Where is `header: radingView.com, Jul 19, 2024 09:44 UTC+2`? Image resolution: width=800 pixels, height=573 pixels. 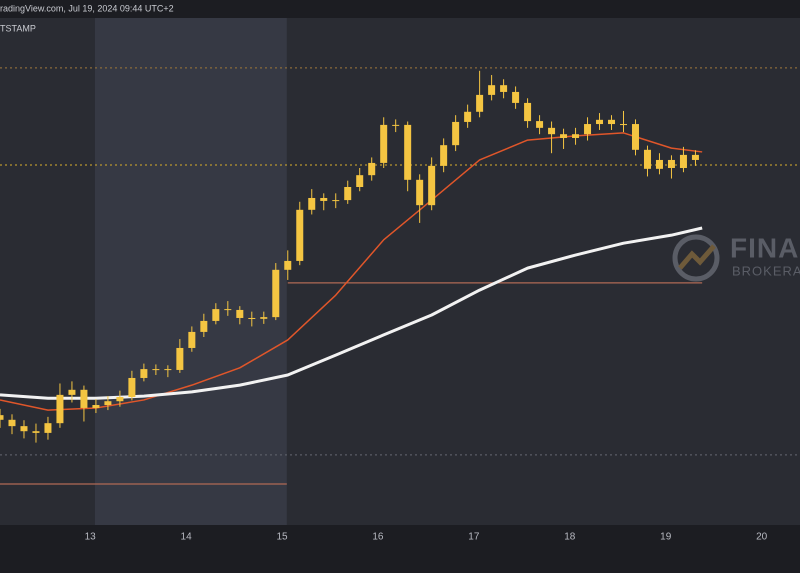 header: radingView.com, Jul 19, 2024 09:44 UTC+2 is located at coordinates (87, 8).